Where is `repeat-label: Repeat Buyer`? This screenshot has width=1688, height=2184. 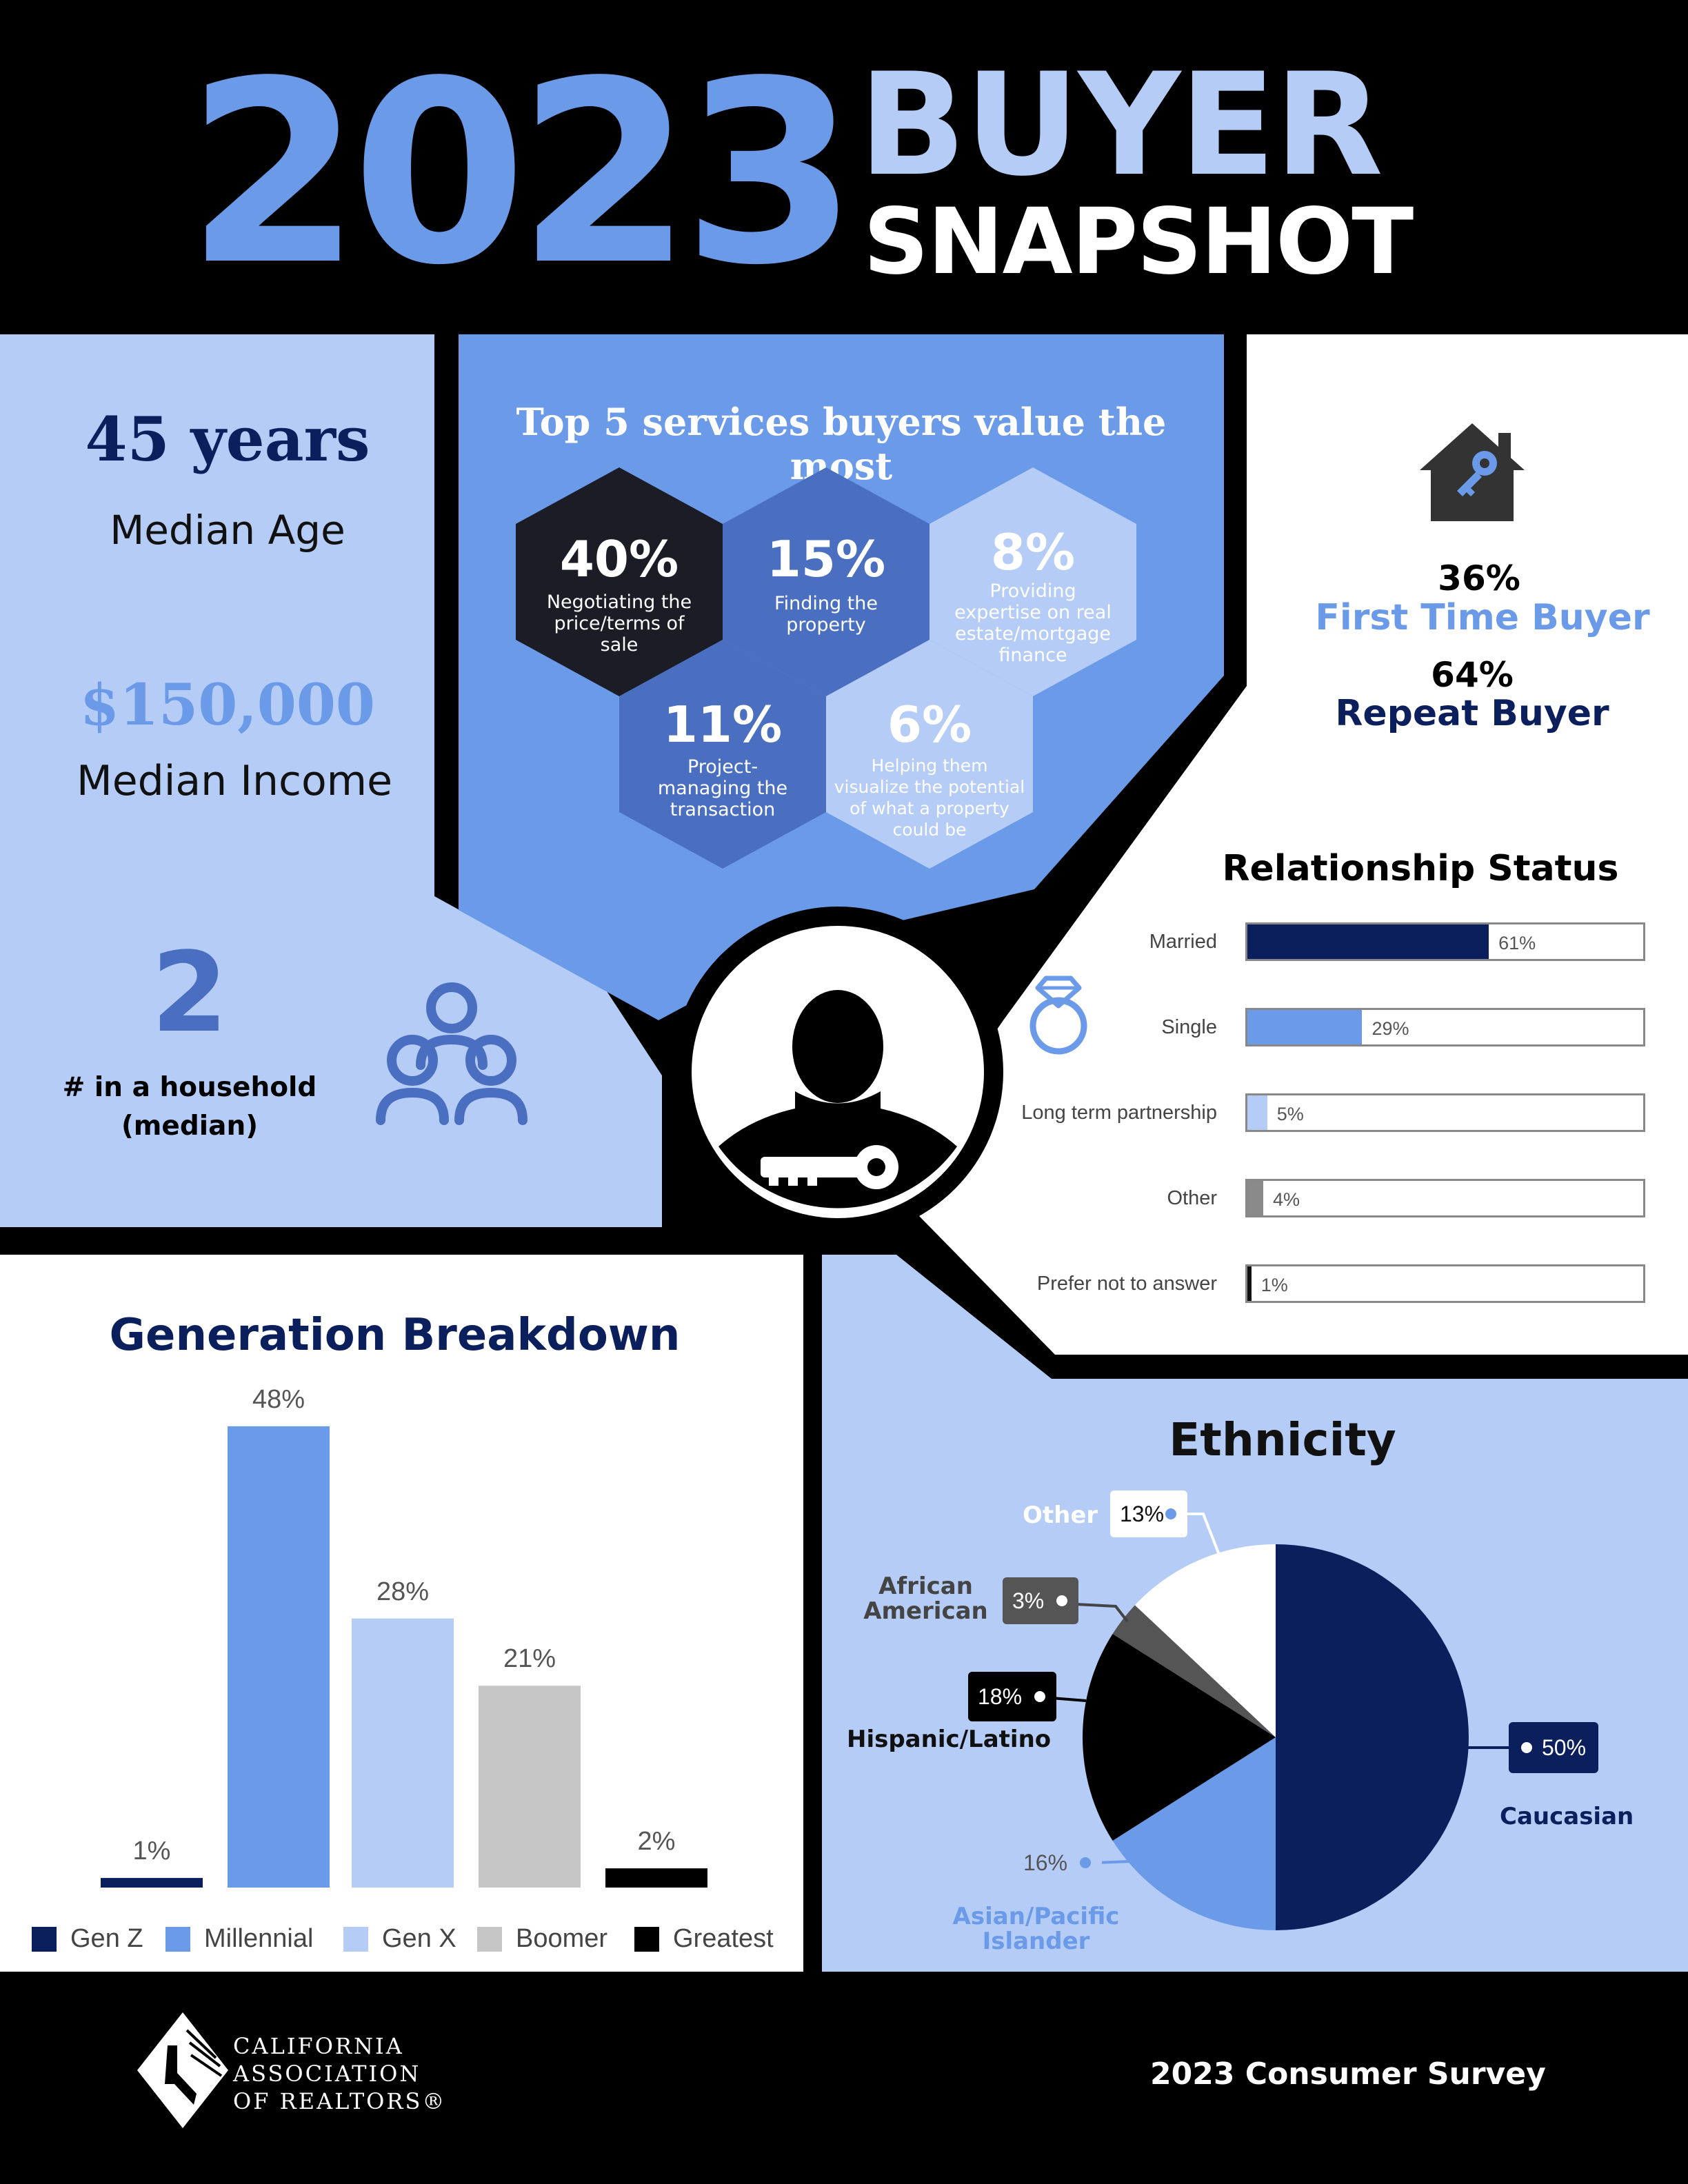 repeat-label: Repeat Buyer is located at coordinates (1472, 714).